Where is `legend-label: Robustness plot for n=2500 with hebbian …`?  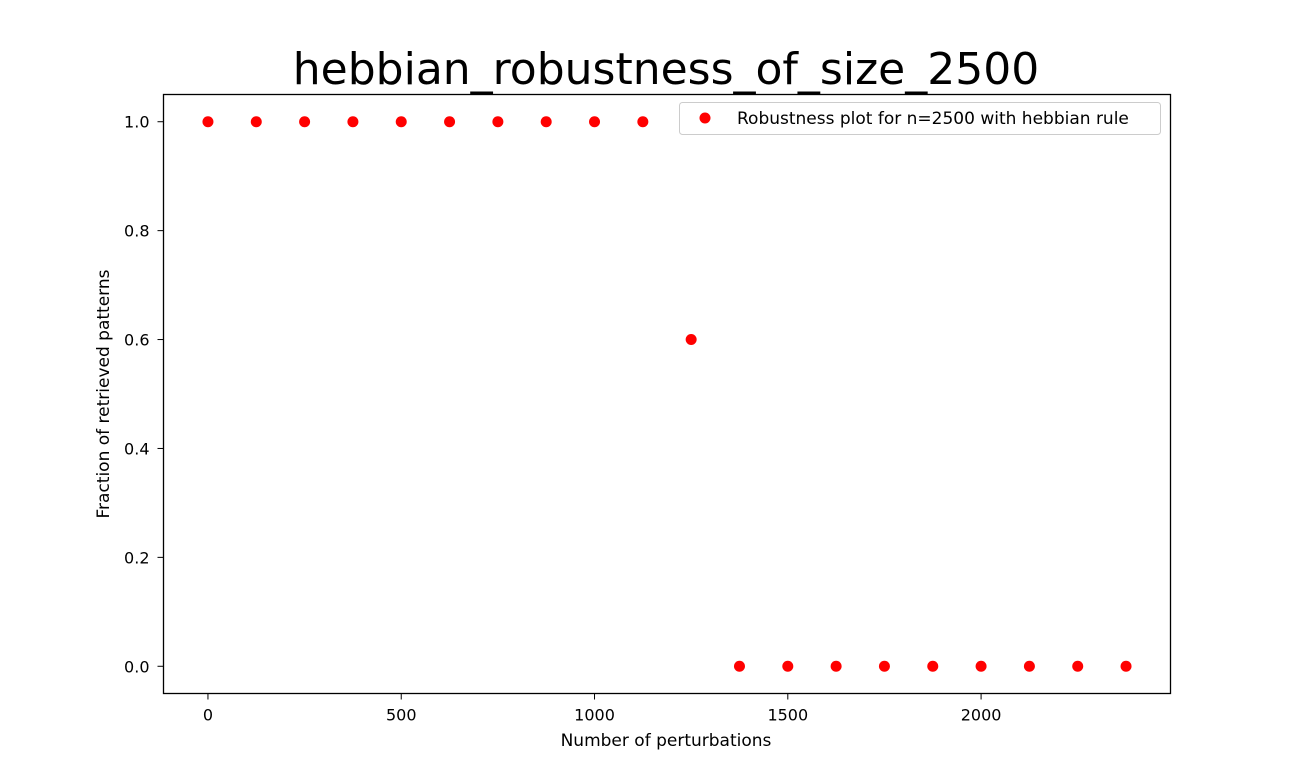
legend-label: Robustness plot for n=2500 with hebbian … is located at coordinates (933, 119).